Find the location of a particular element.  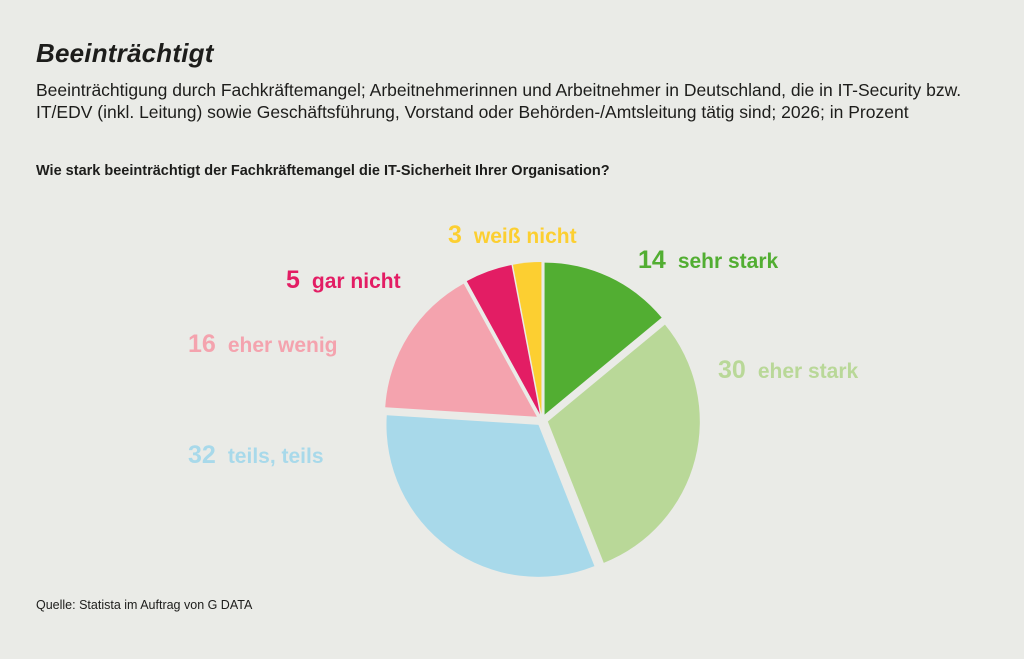

slice-value-label: 3 is located at coordinates (455, 235).